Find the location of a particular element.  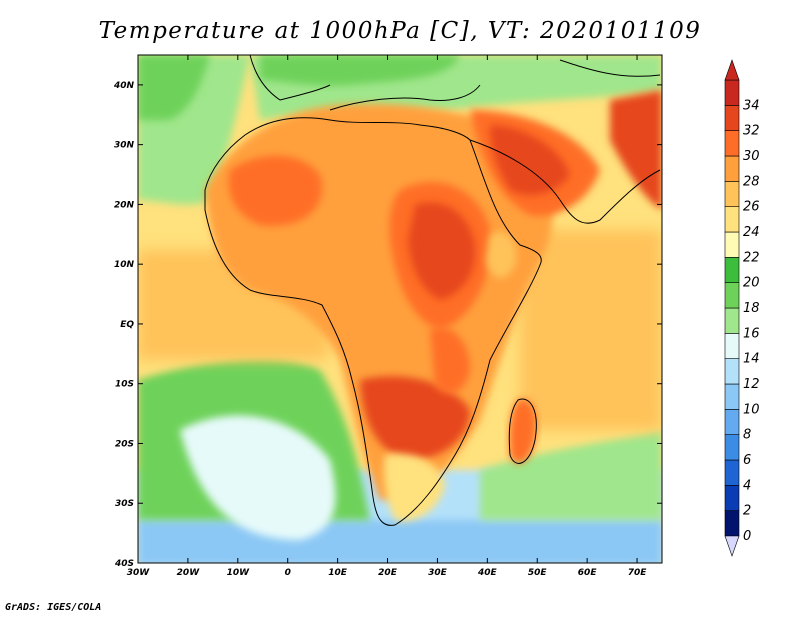

colorbar-label: 24 is located at coordinates (751, 232).